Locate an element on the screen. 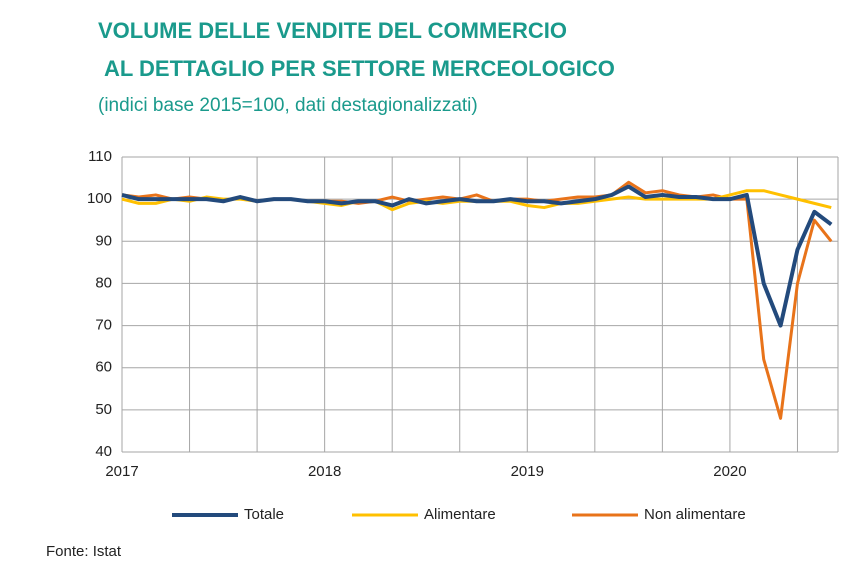 This screenshot has height=570, width=856. x-tick-label: 2017 is located at coordinates (121, 471).